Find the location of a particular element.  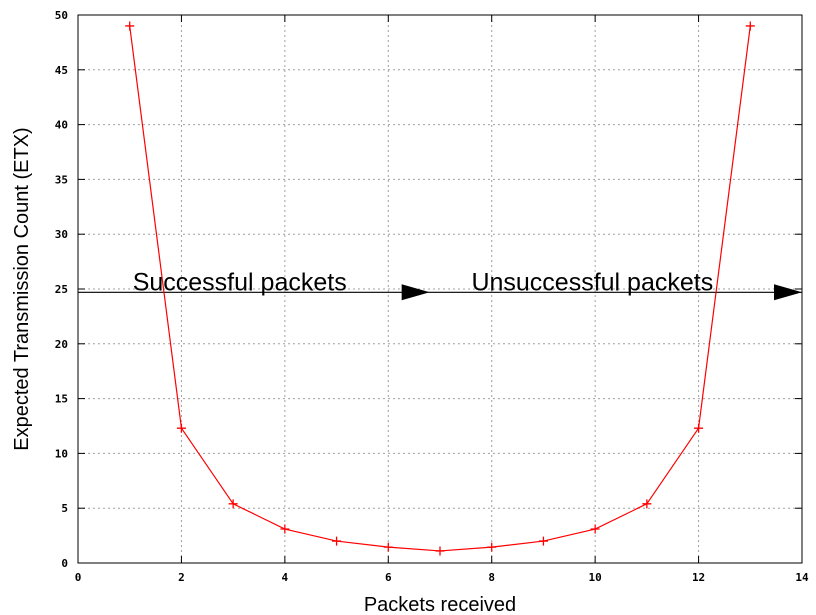

annotations: Successful packets Unsuccessful packets is located at coordinates (467, 284).